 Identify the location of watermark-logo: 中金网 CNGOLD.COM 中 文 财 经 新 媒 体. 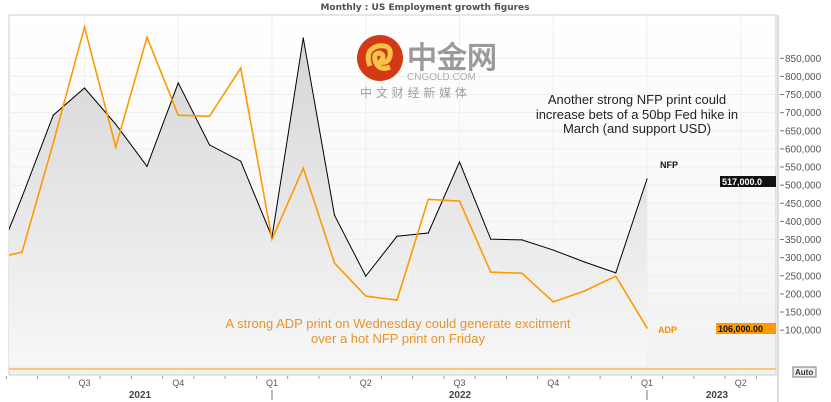
(427, 67).